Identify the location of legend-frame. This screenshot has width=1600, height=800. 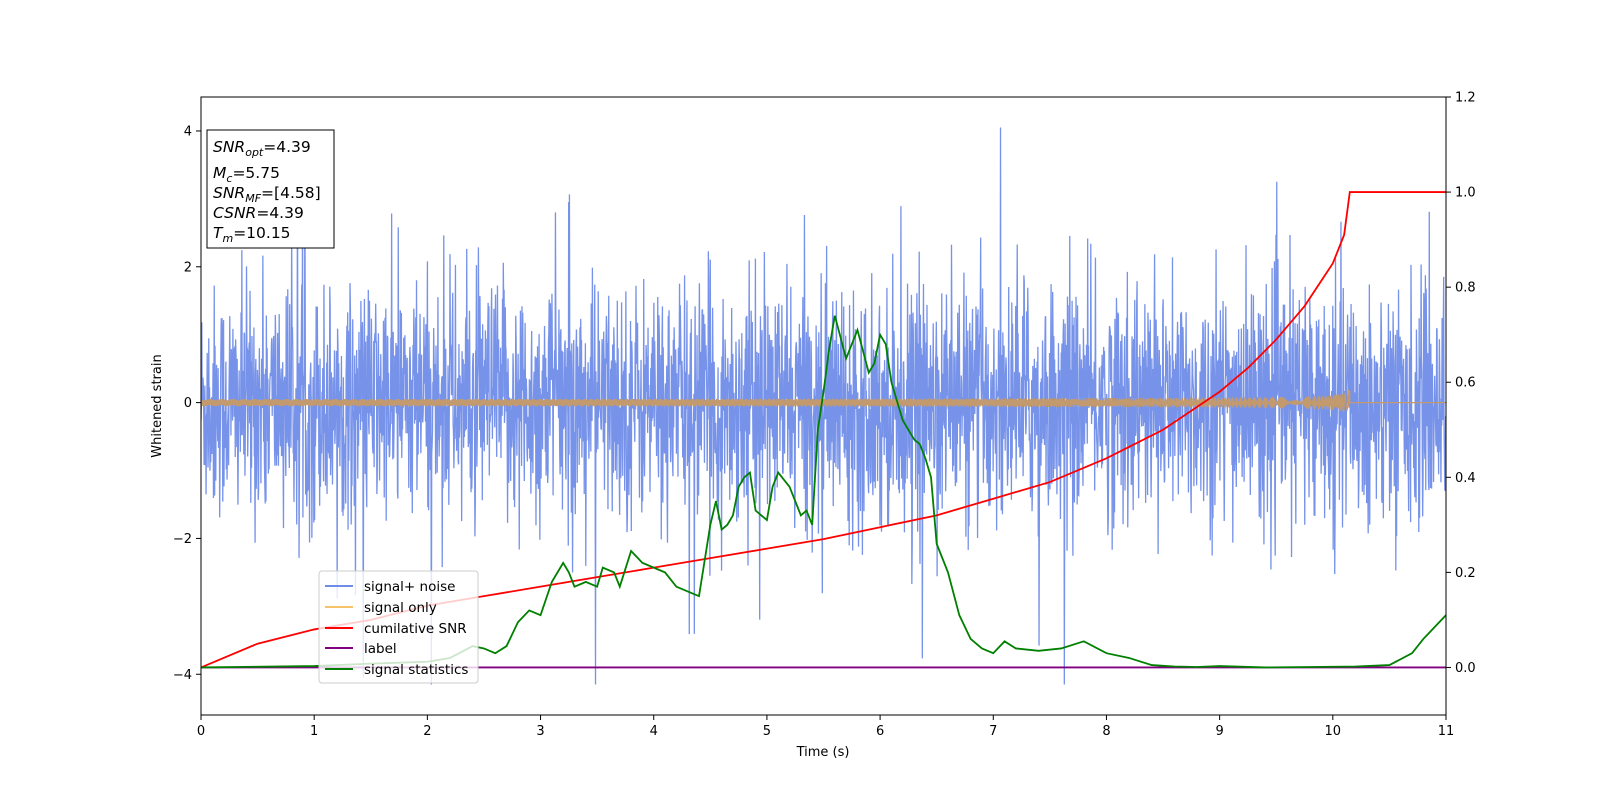
(398, 627).